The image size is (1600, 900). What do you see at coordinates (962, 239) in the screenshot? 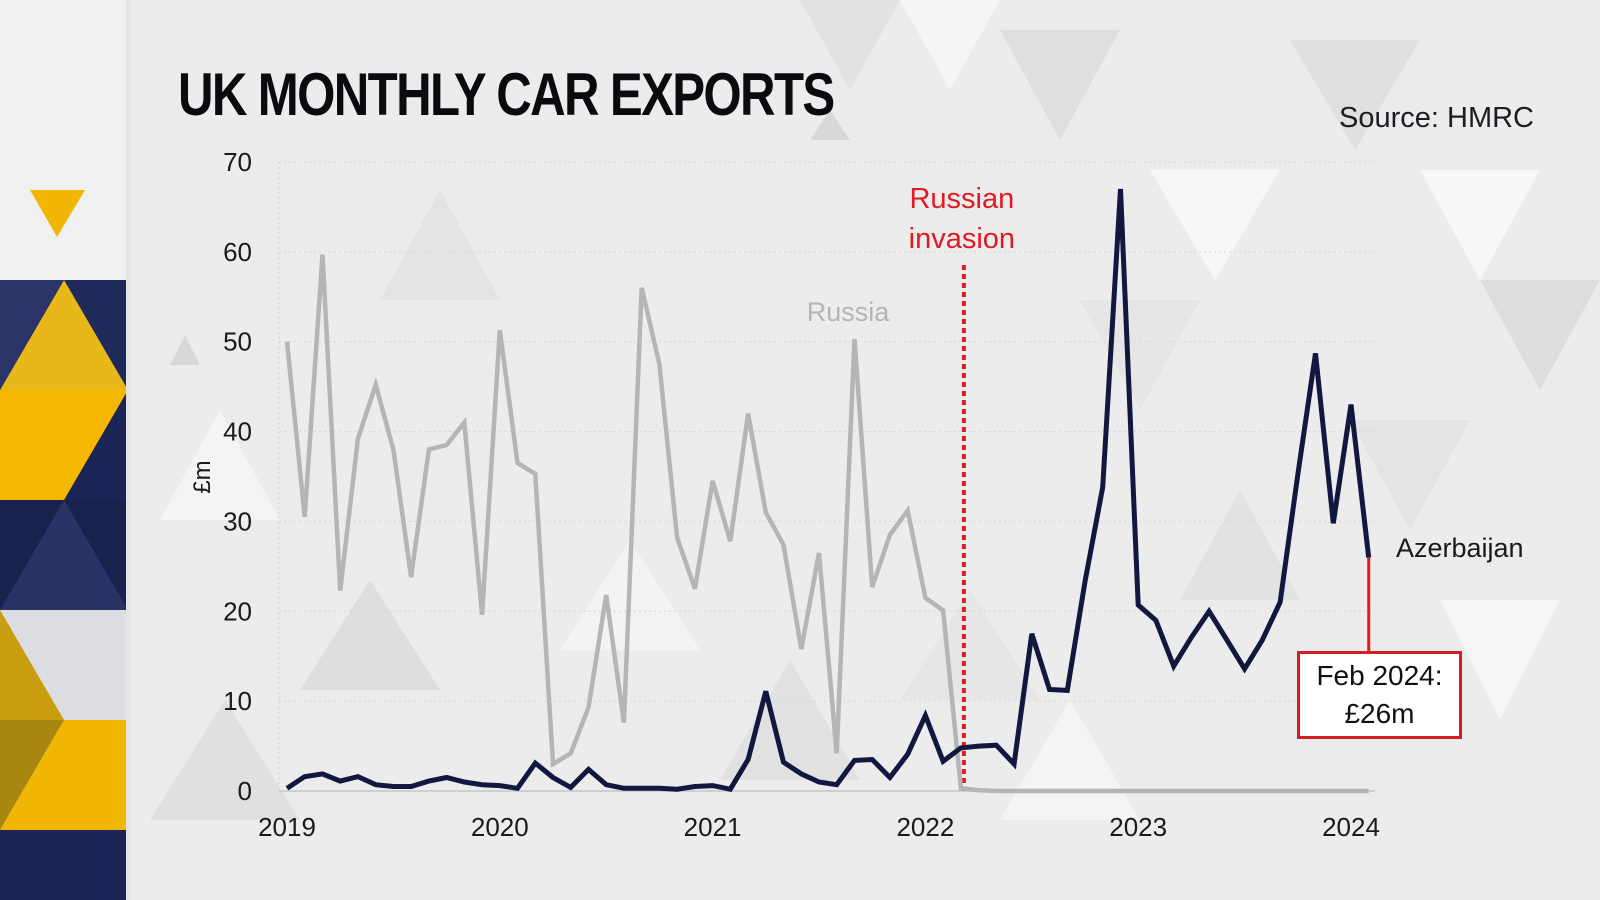
I see `event-label-line2: invasion` at bounding box center [962, 239].